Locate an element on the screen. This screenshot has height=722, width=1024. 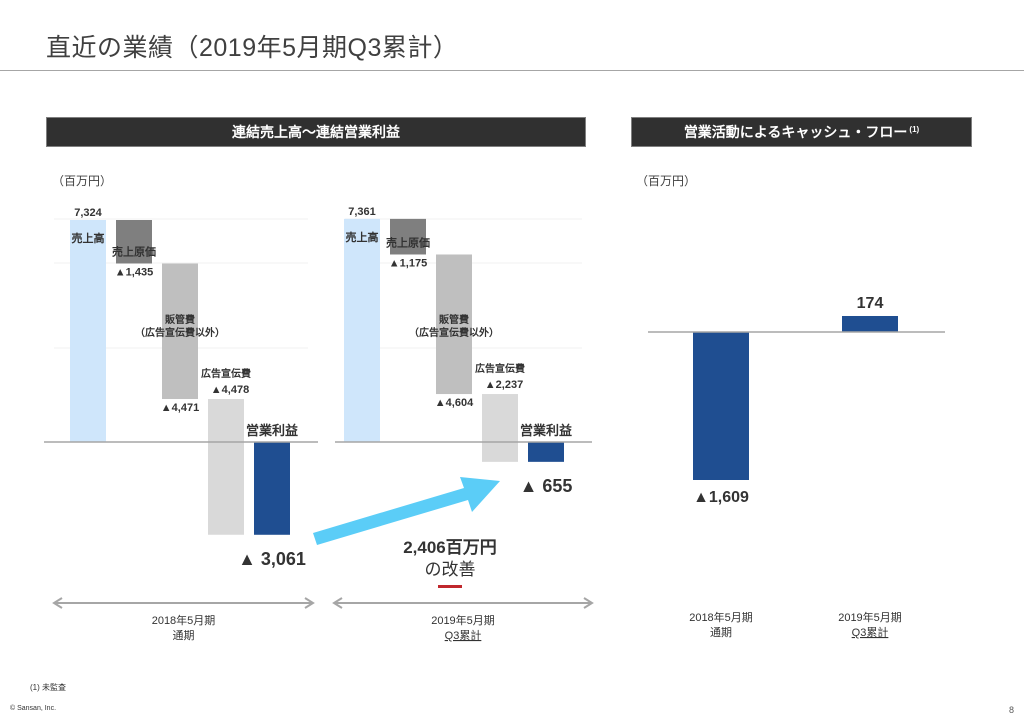
page-number: 8 is located at coordinates (1011, 710).